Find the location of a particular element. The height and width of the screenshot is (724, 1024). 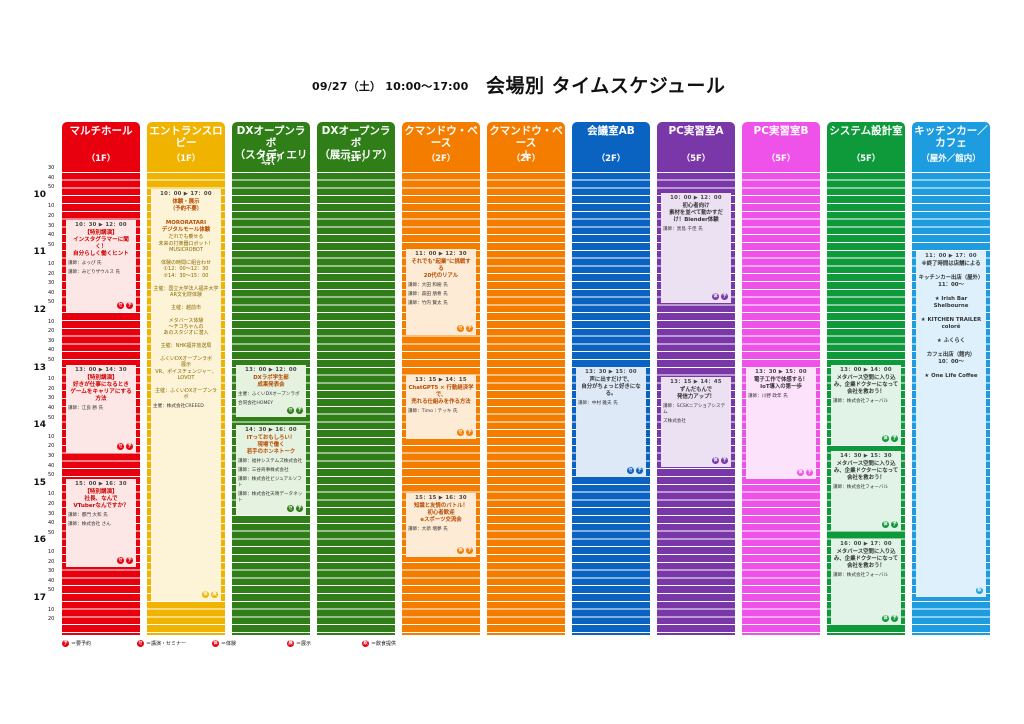

legend-item: 予＝要予約 is located at coordinates (76, 644).